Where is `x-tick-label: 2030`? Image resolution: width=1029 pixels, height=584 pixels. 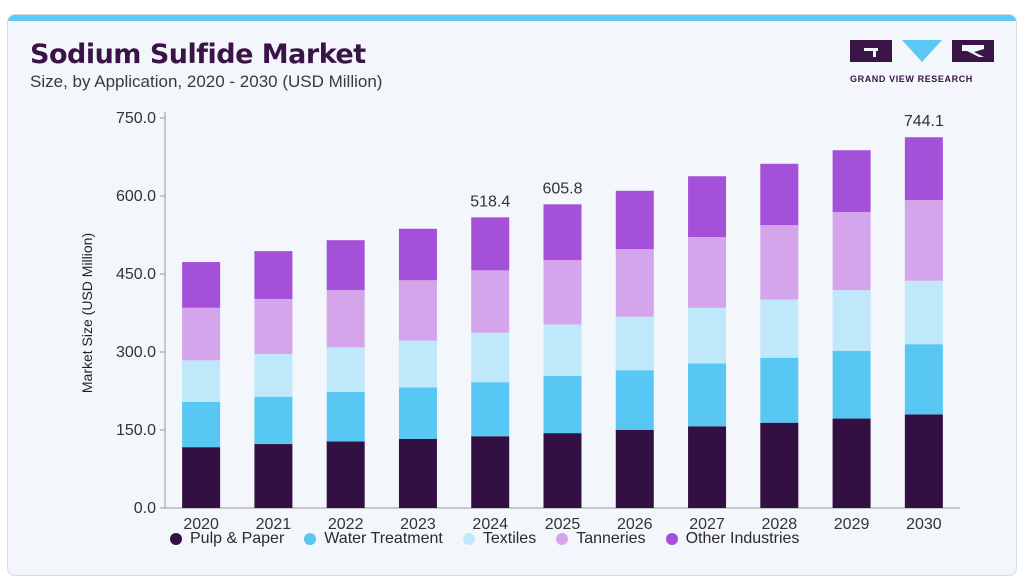 x-tick-label: 2030 is located at coordinates (924, 524).